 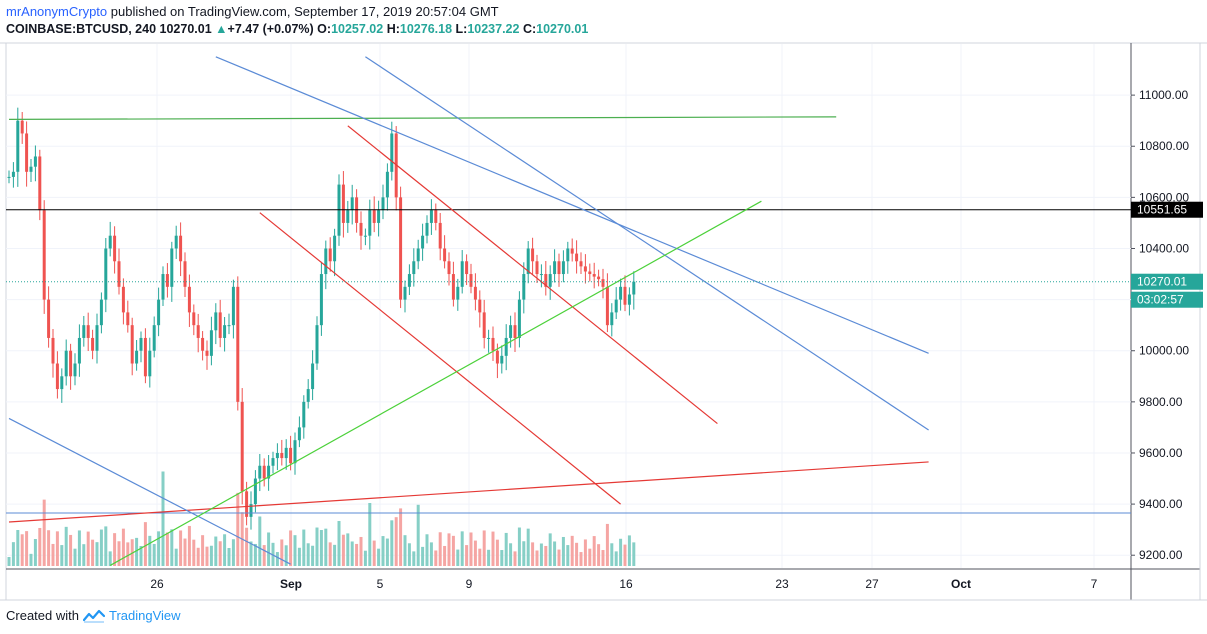 What do you see at coordinates (1163, 95) in the screenshot?
I see `price-tick-label: 11000.00` at bounding box center [1163, 95].